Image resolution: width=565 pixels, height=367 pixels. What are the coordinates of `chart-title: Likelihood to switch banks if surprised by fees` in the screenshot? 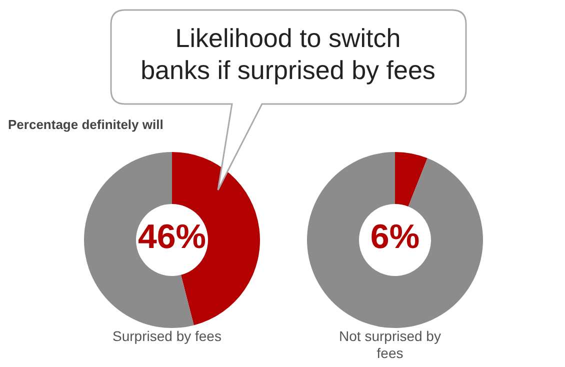 It's located at (288, 54).